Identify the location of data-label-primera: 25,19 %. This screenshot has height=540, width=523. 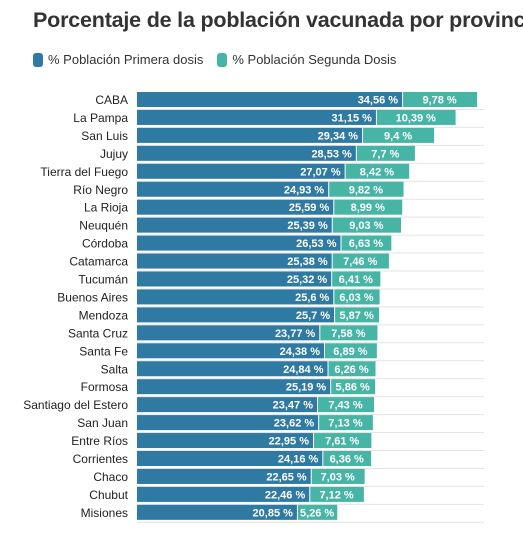
(306, 388).